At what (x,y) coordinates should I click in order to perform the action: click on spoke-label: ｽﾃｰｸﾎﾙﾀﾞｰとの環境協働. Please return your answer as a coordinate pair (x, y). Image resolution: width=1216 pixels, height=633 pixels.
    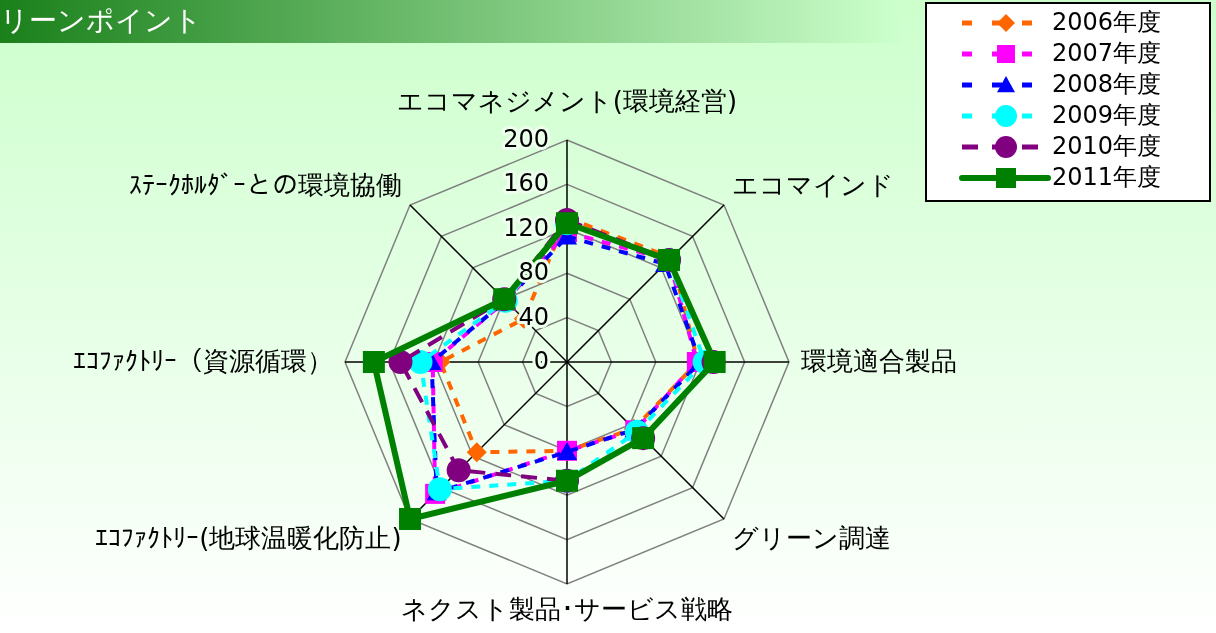
    Looking at the image, I should click on (265, 185).